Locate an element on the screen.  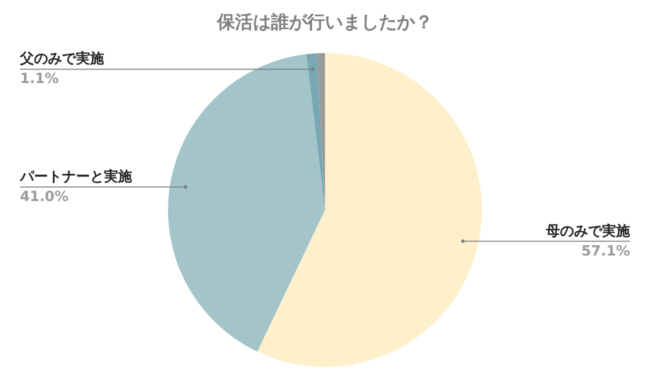
pie-slice is located at coordinates (315, 131).